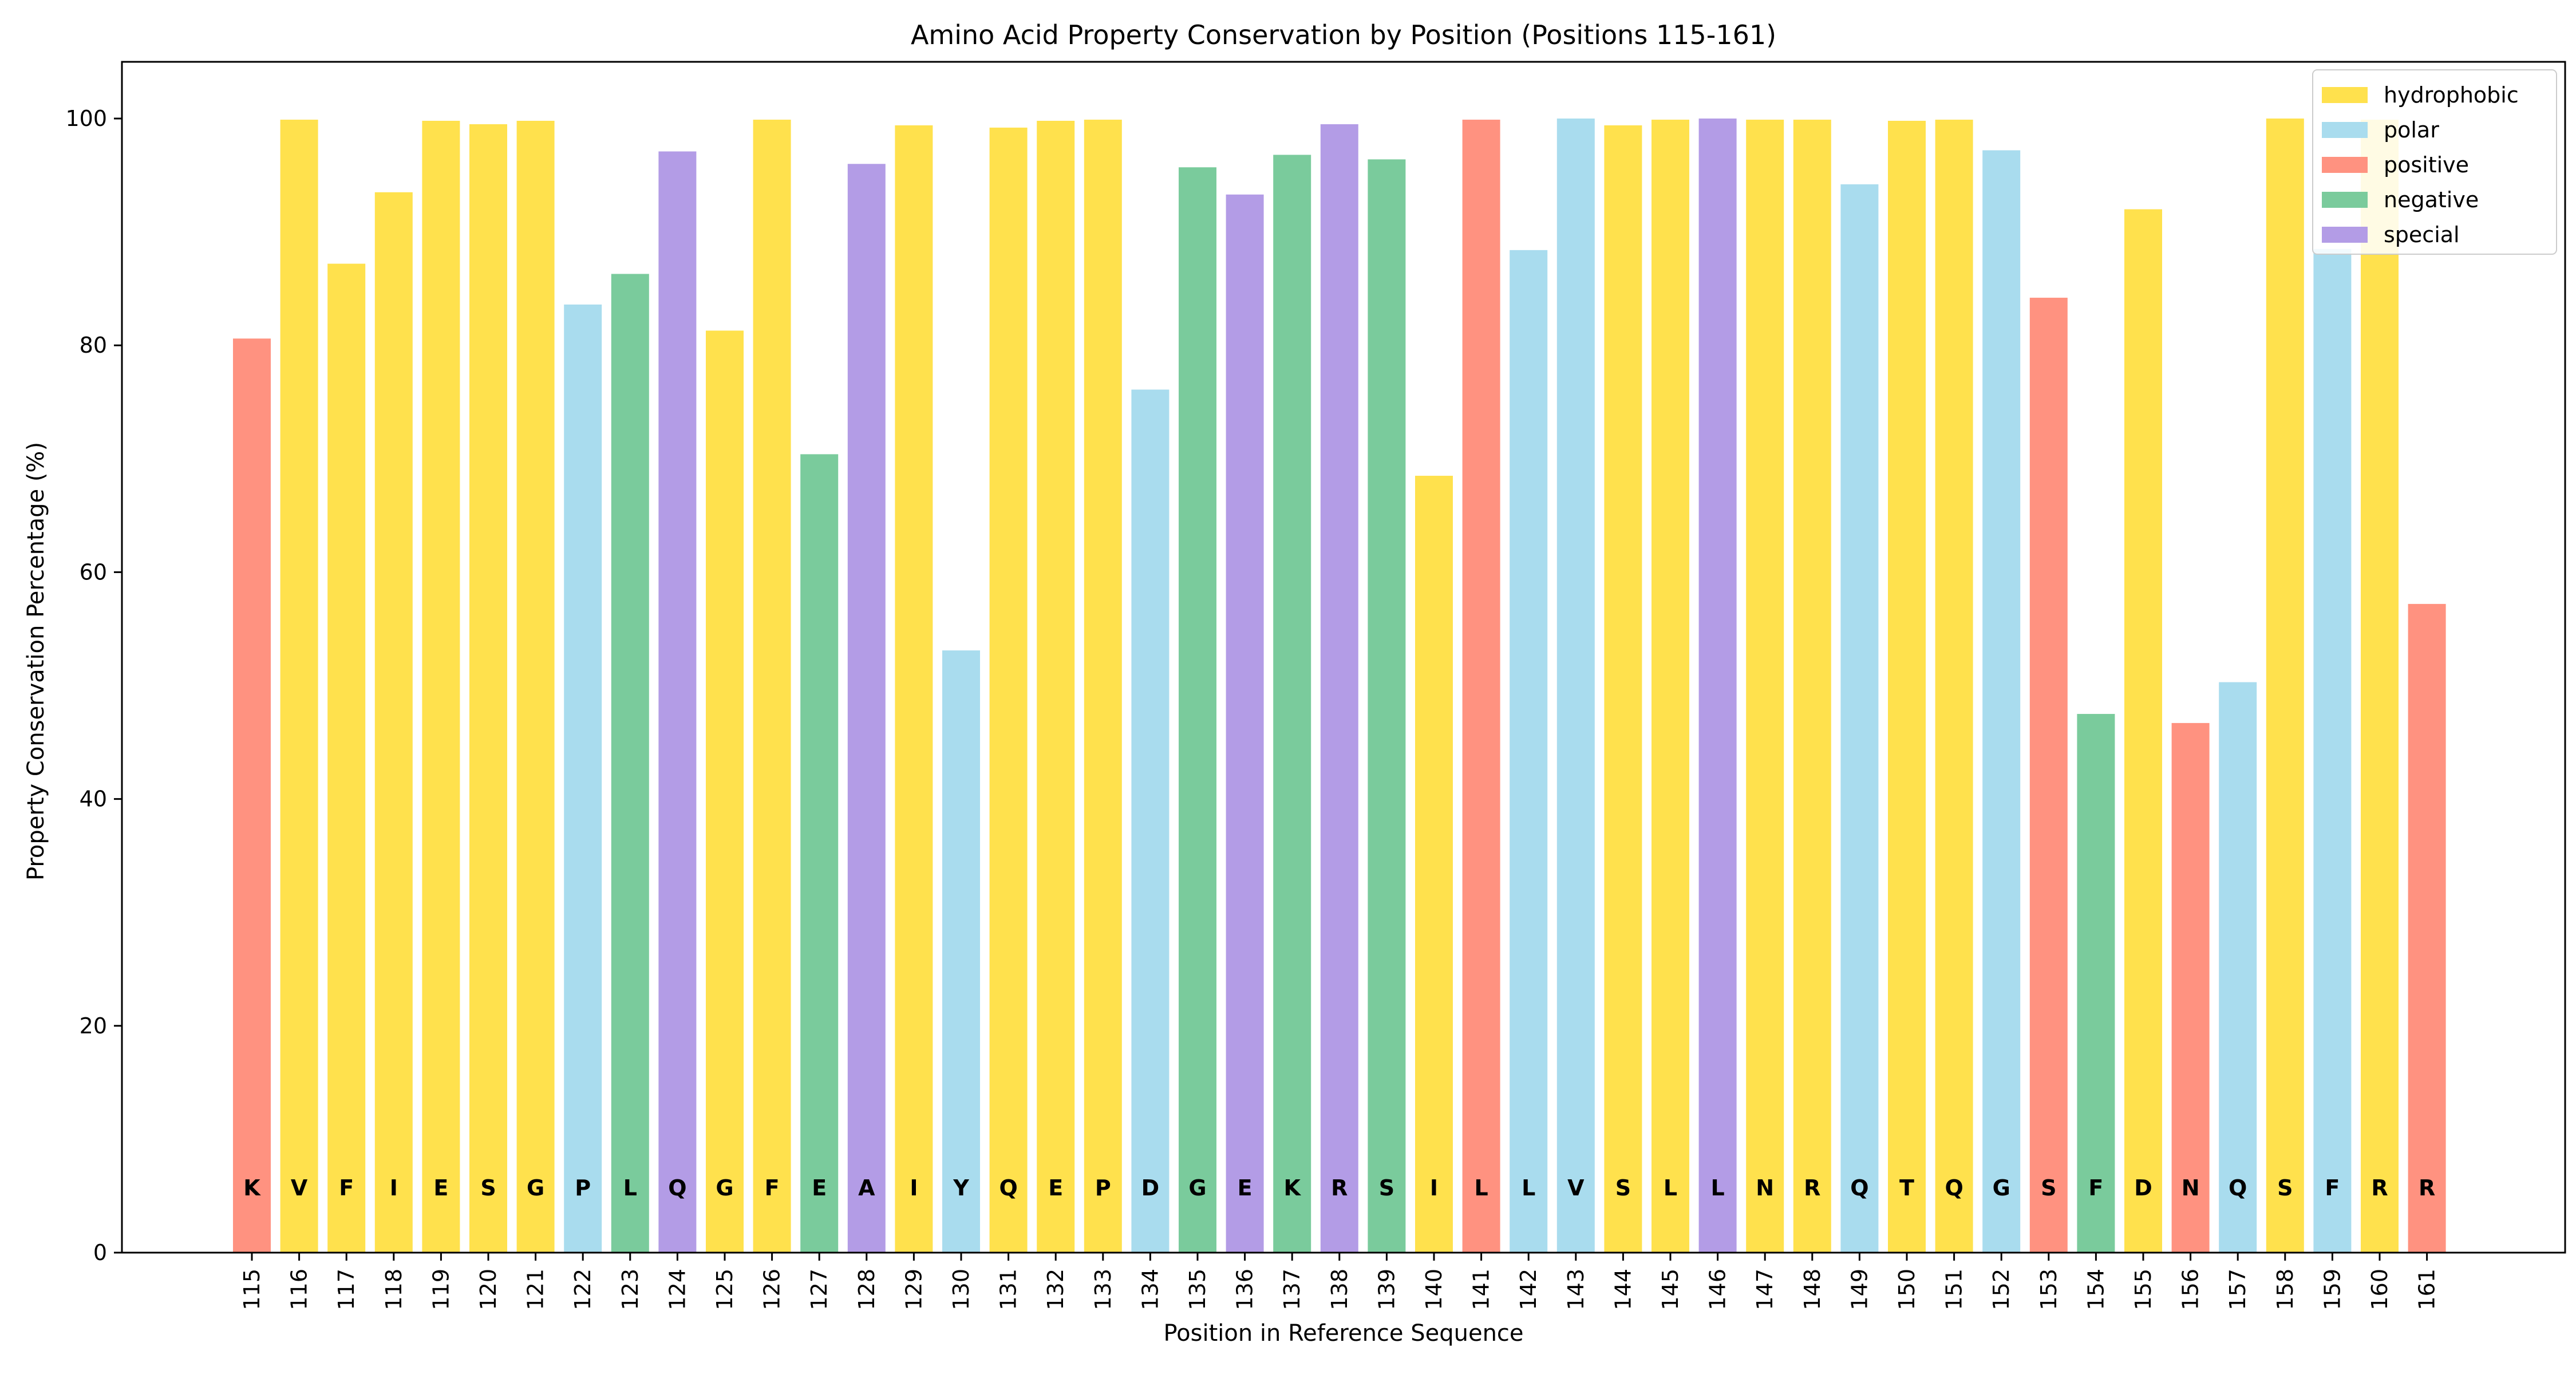 Image resolution: width=2576 pixels, height=1374 pixels. What do you see at coordinates (2332, 1188) in the screenshot?
I see `residue-label-159: F` at bounding box center [2332, 1188].